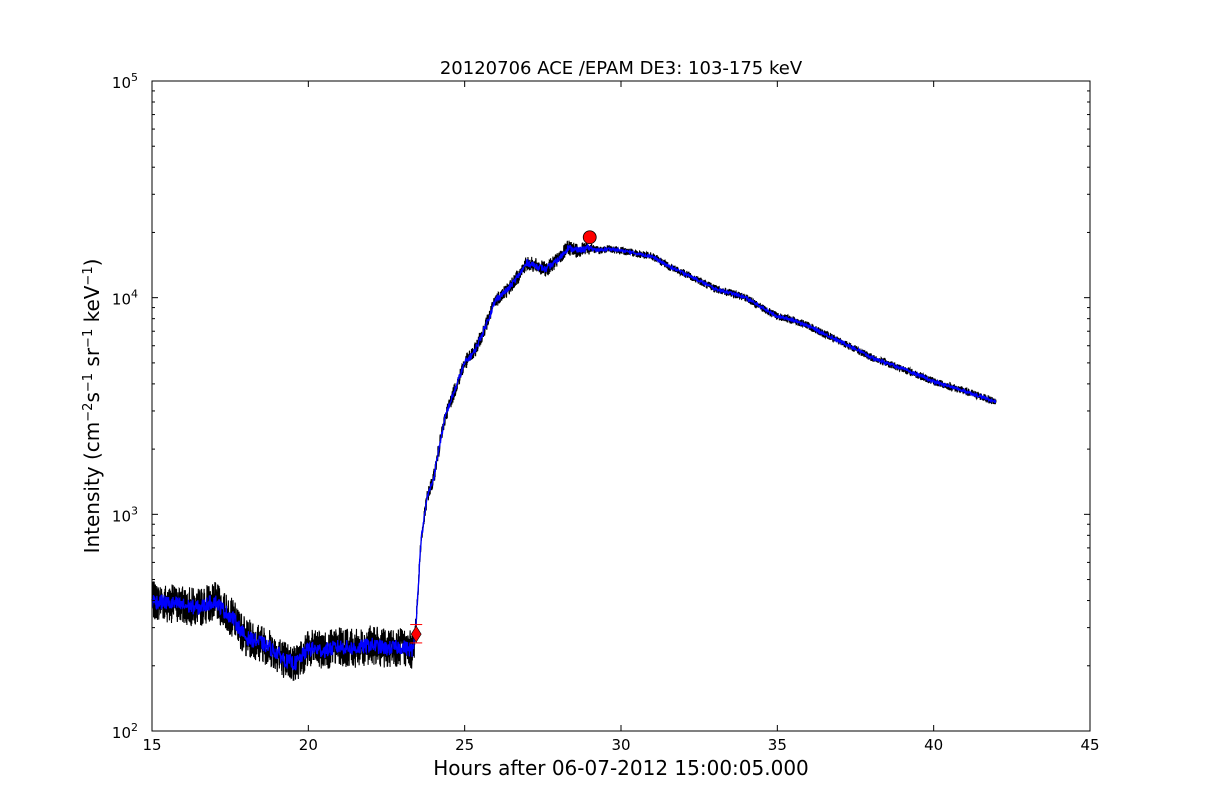  What do you see at coordinates (933, 745) in the screenshot?
I see `x-tick-label: 40` at bounding box center [933, 745].